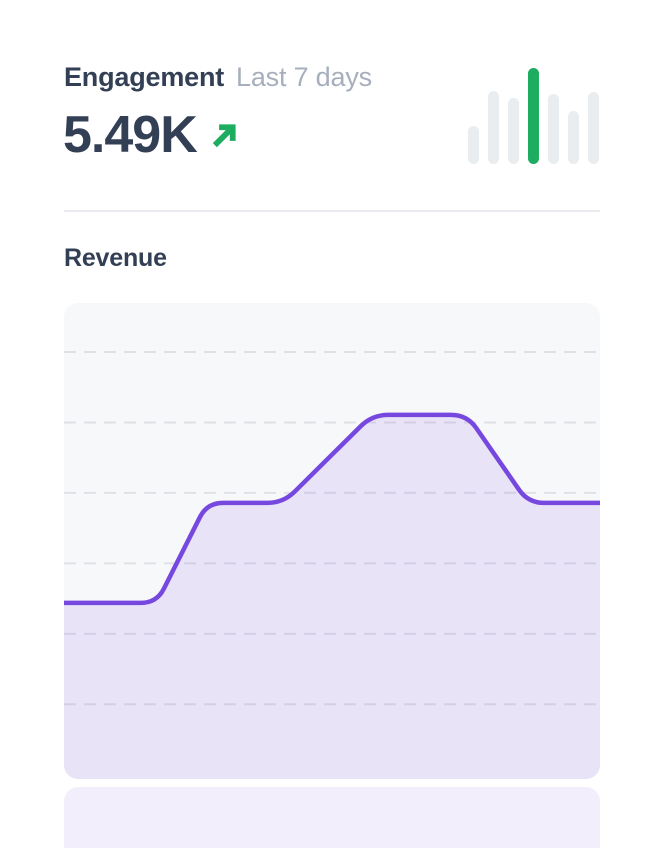  I want to click on engagement-value: 5.49K, so click(130, 135).